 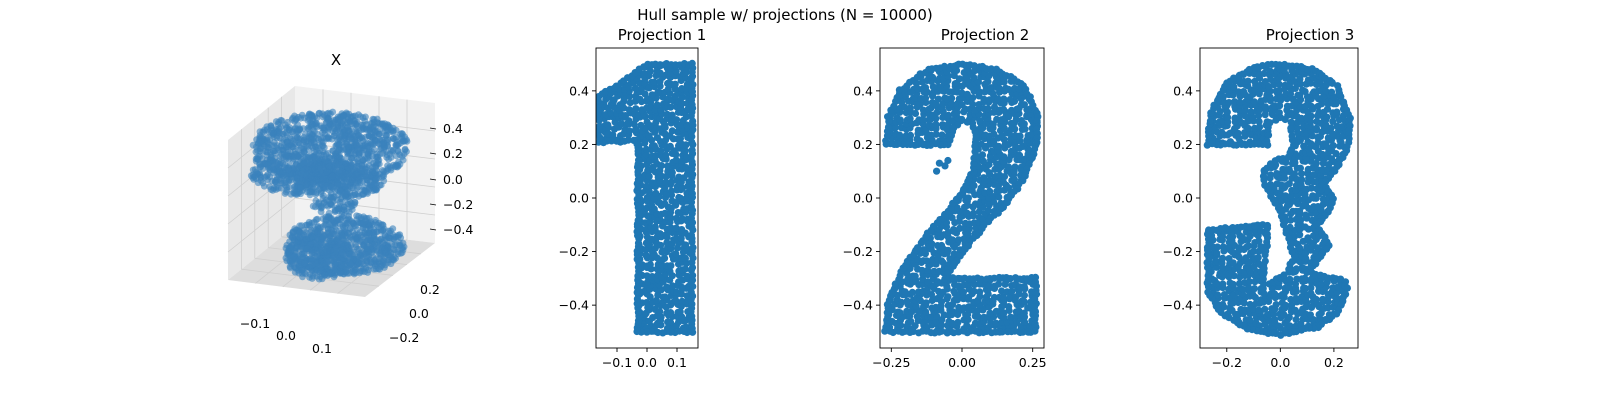 What do you see at coordinates (863, 90) in the screenshot?
I see `projection-2-y-tick-label: 0.4` at bounding box center [863, 90].